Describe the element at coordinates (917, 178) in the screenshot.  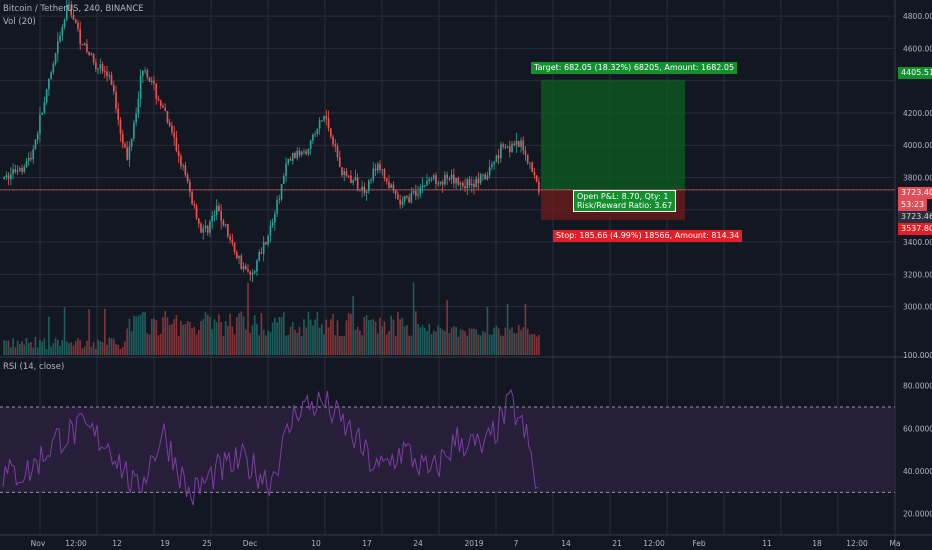
I see `price-tick-label: 3800.00` at that location.